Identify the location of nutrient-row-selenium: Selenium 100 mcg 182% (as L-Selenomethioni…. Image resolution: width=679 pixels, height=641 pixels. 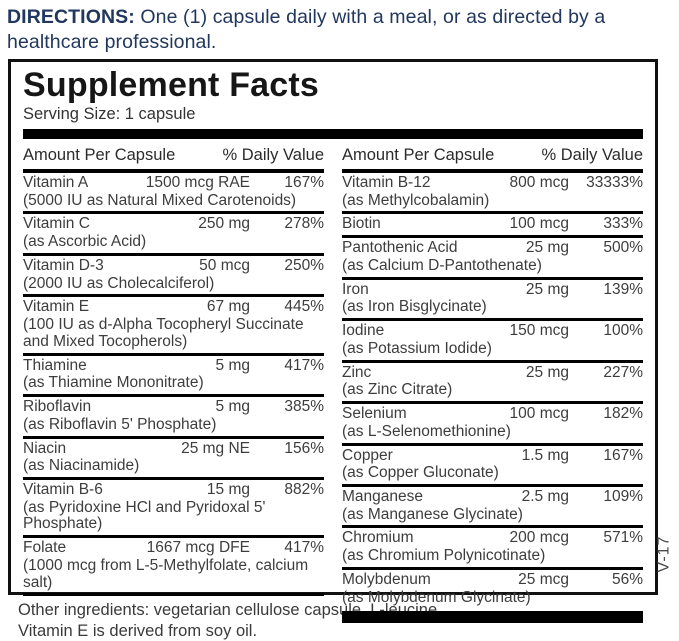
(492, 425).